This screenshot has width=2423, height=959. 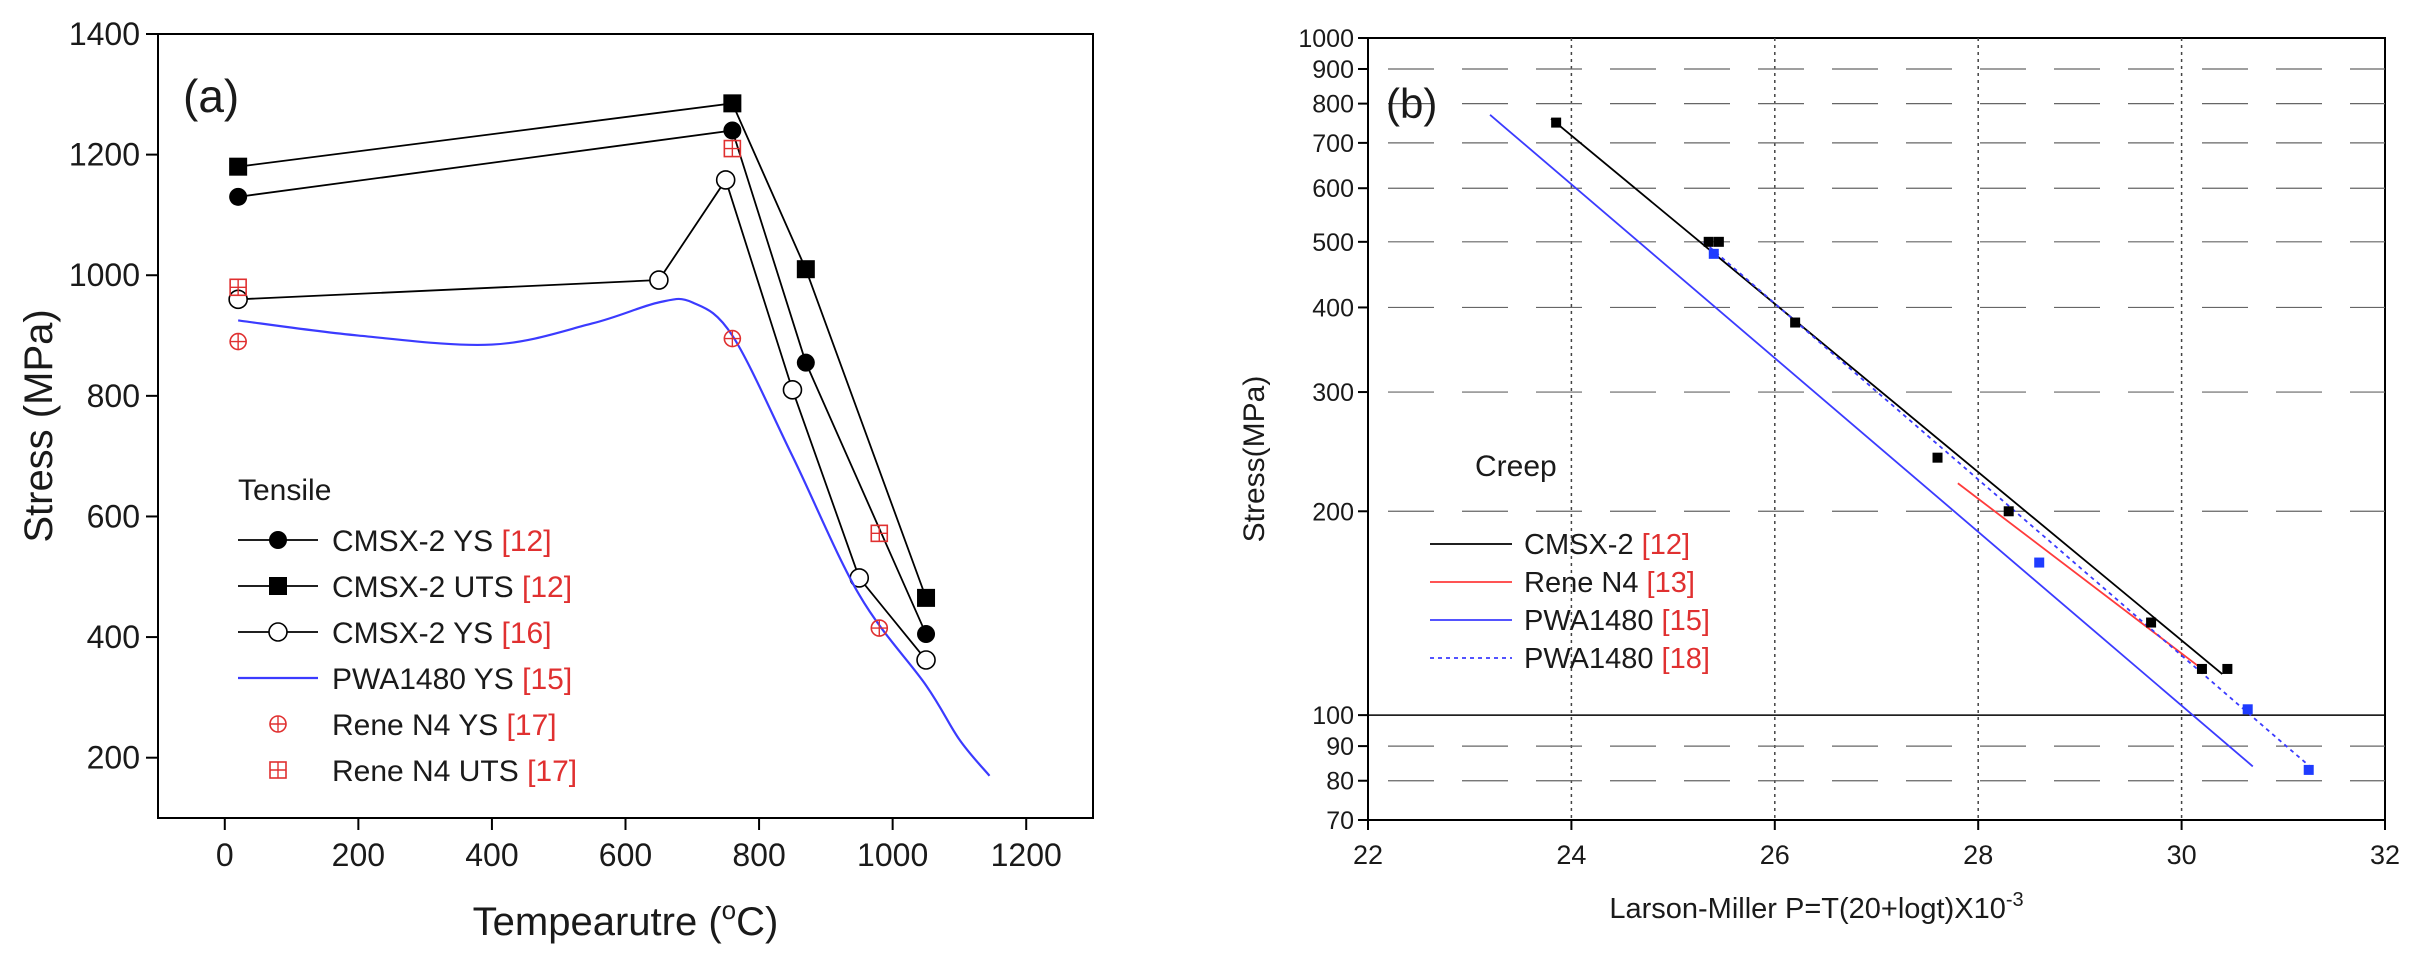 I want to click on panel-label-a: (a), so click(x=211, y=96).